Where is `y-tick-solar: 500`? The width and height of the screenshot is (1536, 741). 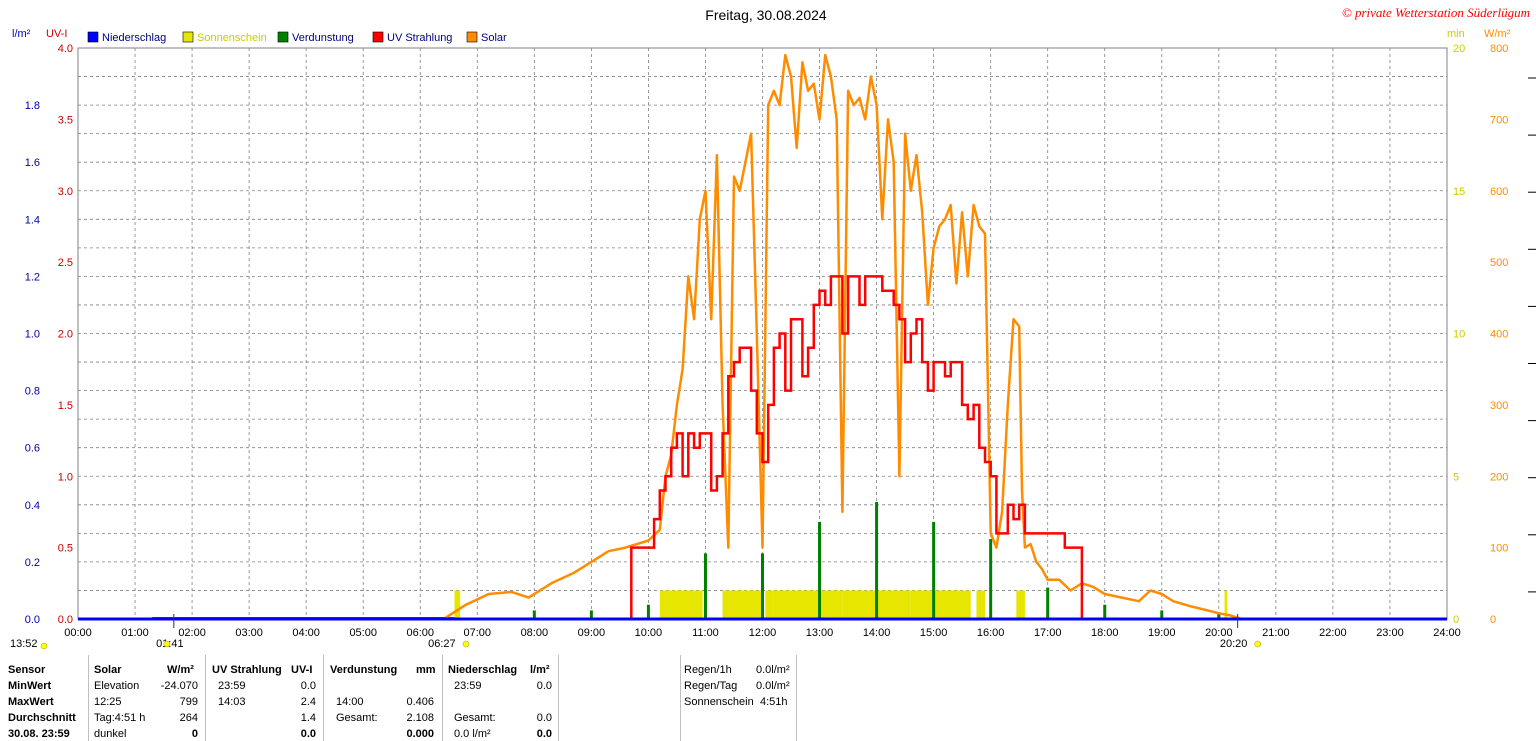
y-tick-solar: 500 is located at coordinates (1499, 263).